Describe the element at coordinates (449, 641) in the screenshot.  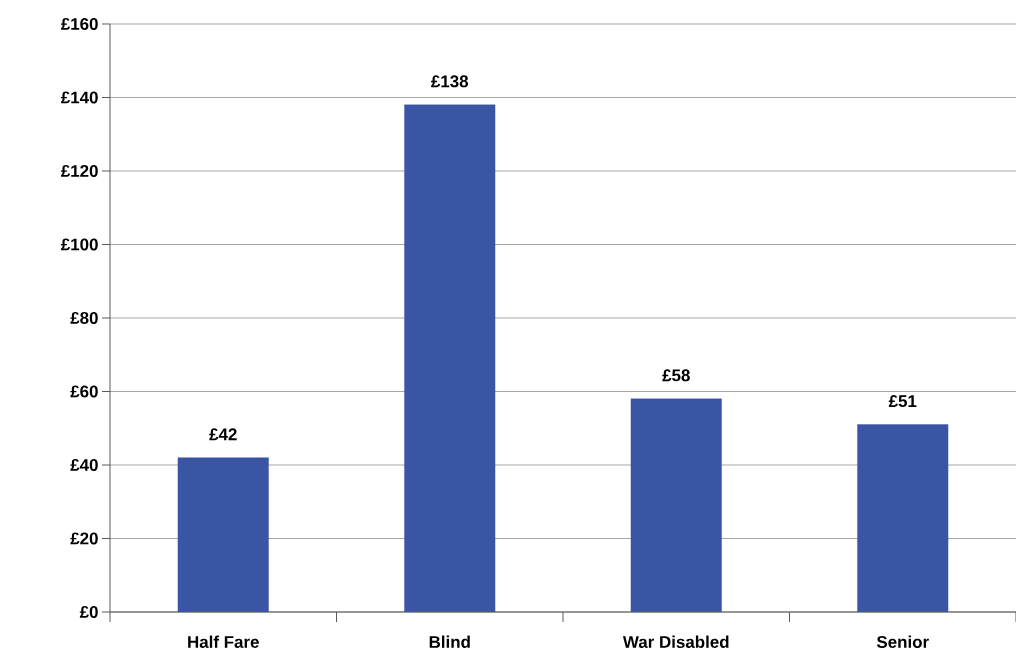
I see `x-tick-label: Blind` at that location.